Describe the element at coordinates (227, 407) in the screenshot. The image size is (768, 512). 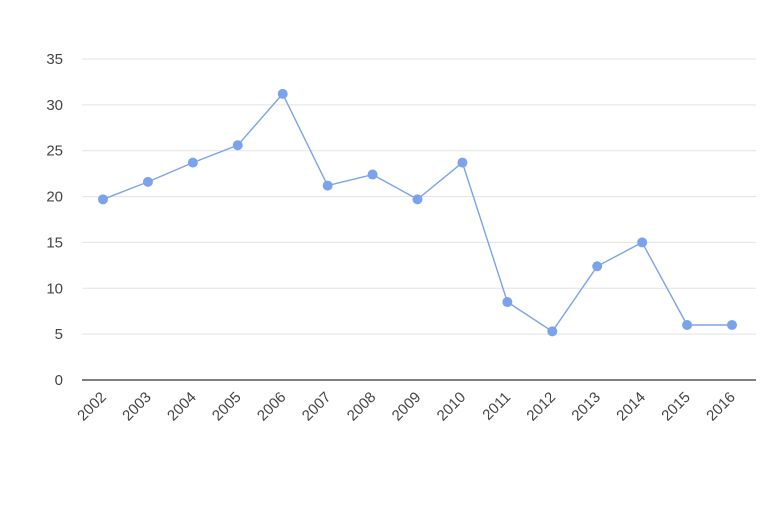
I see `x-tick-label: 2005` at that location.